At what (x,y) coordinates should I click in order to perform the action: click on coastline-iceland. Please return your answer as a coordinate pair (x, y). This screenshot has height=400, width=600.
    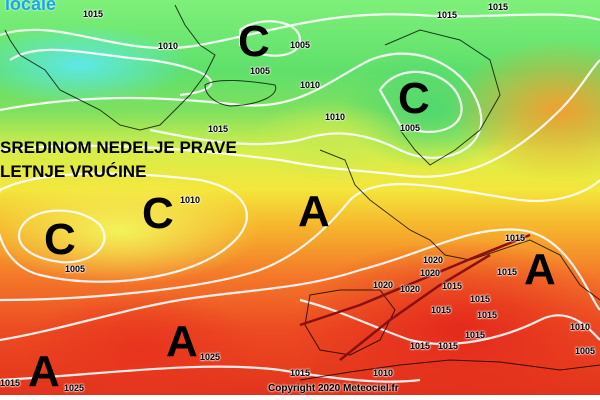
    Looking at the image, I should click on (240, 93).